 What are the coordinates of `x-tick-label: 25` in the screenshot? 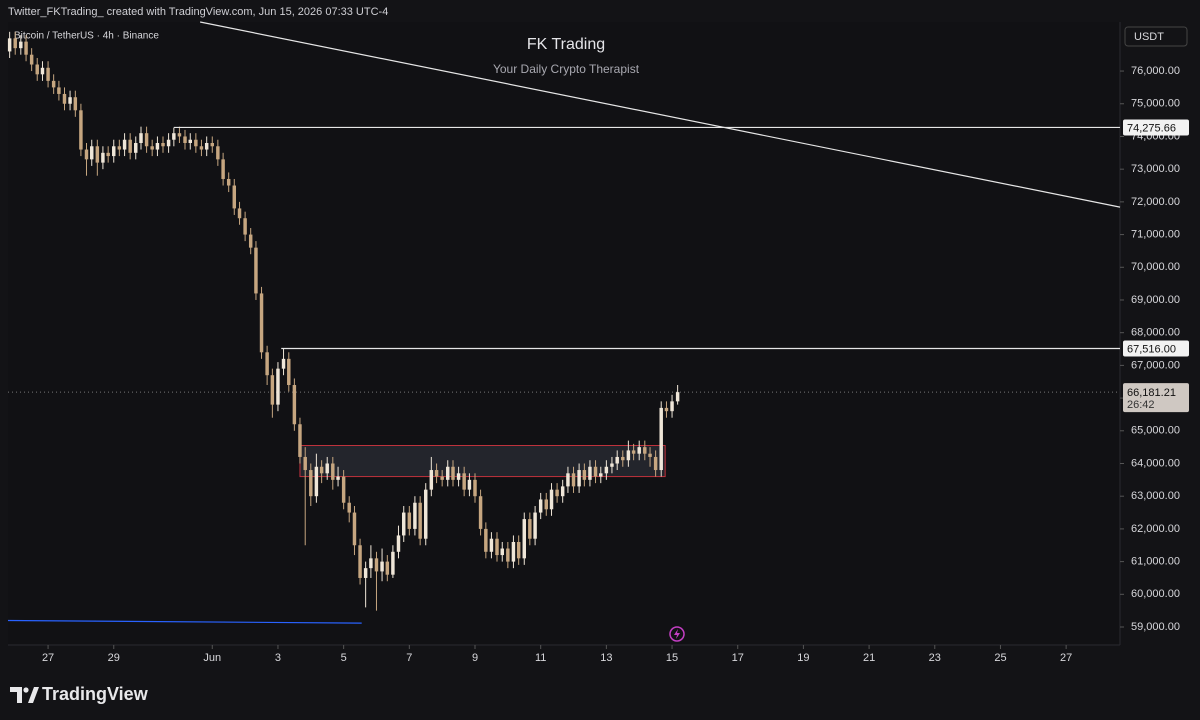 It's located at (1000, 658).